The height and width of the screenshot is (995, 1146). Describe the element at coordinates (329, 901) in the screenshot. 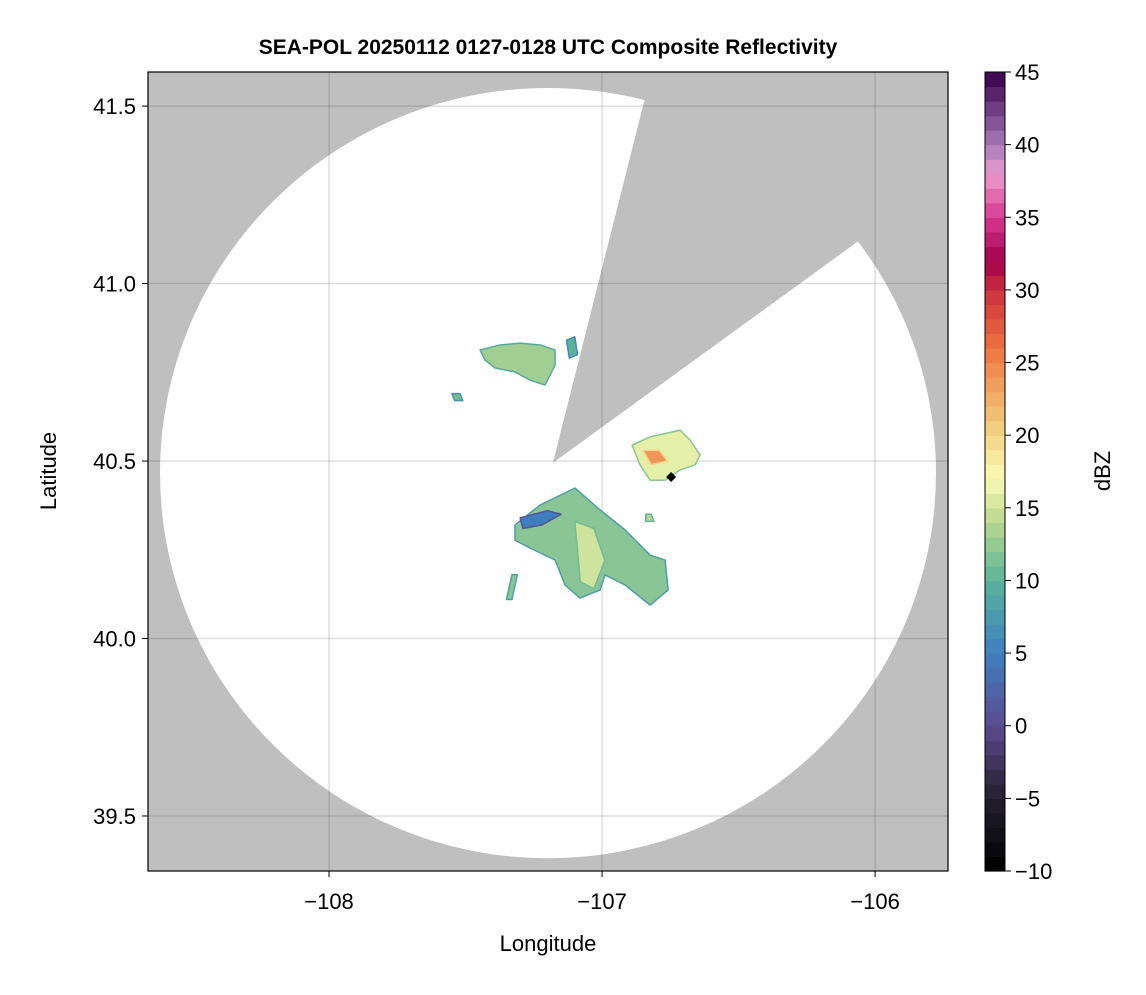

I see `x-tick-label: −108` at that location.